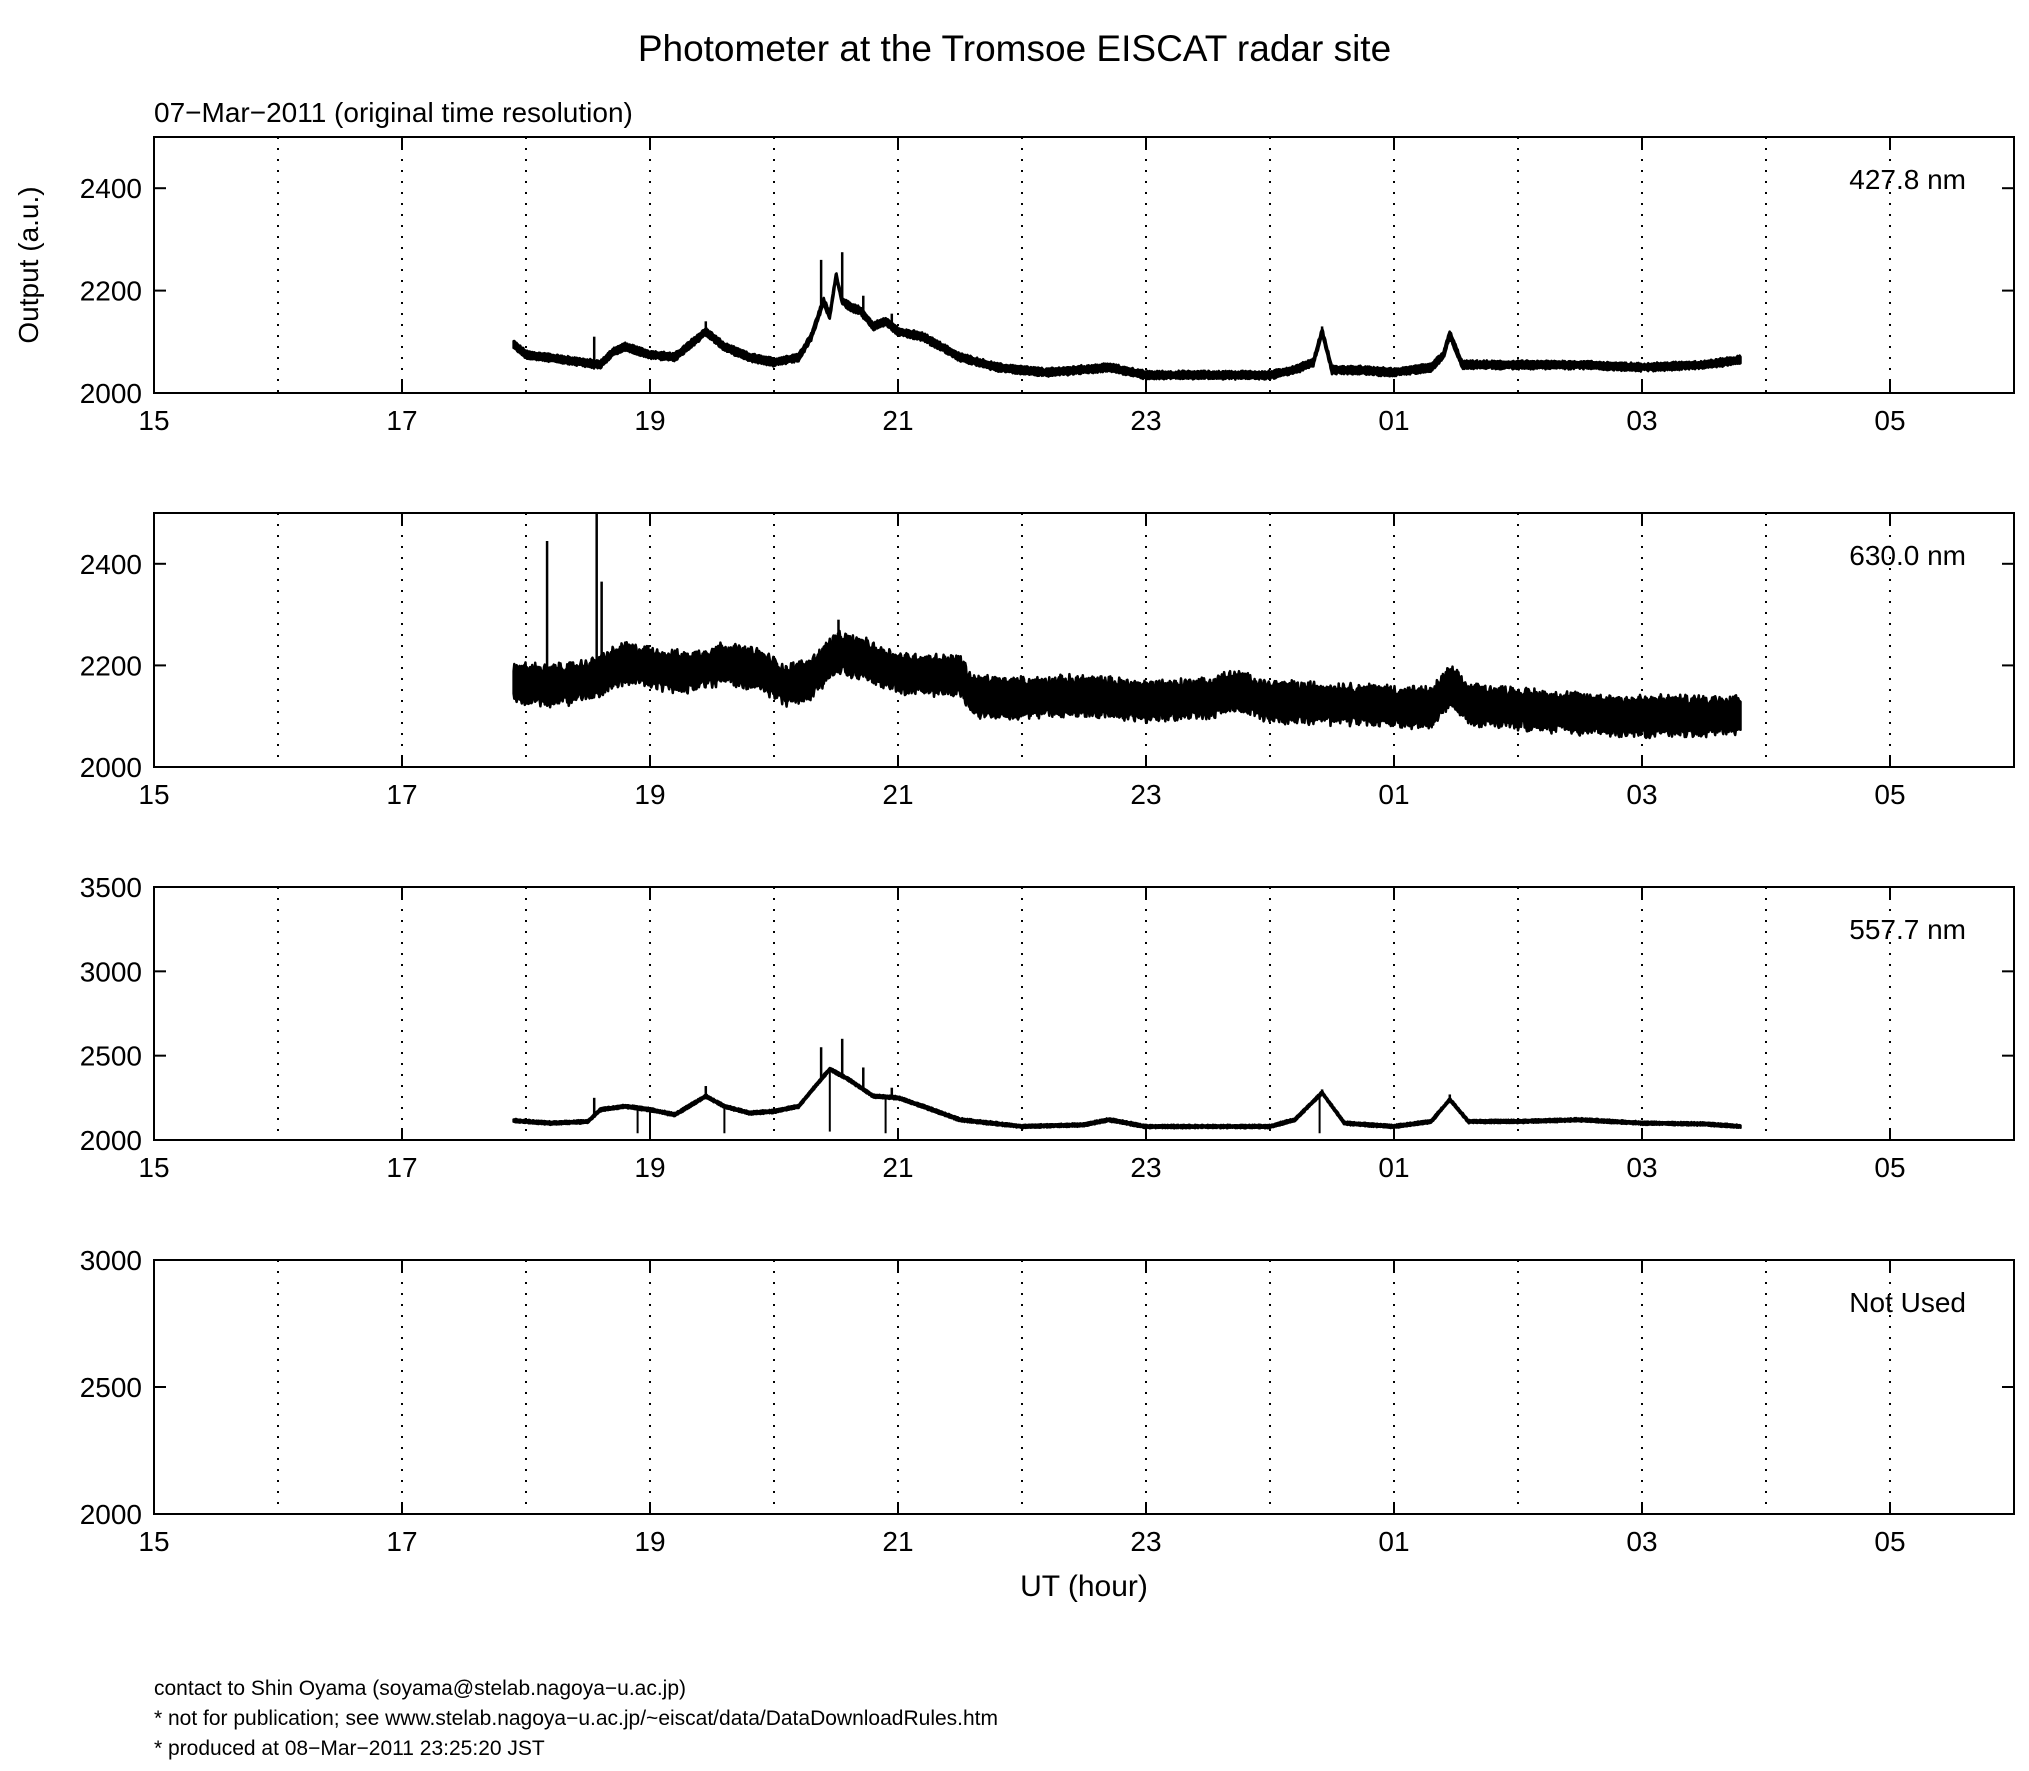 The height and width of the screenshot is (1771, 2029). I want to click on panel-channel-label: 427.8 nm, so click(1907, 179).